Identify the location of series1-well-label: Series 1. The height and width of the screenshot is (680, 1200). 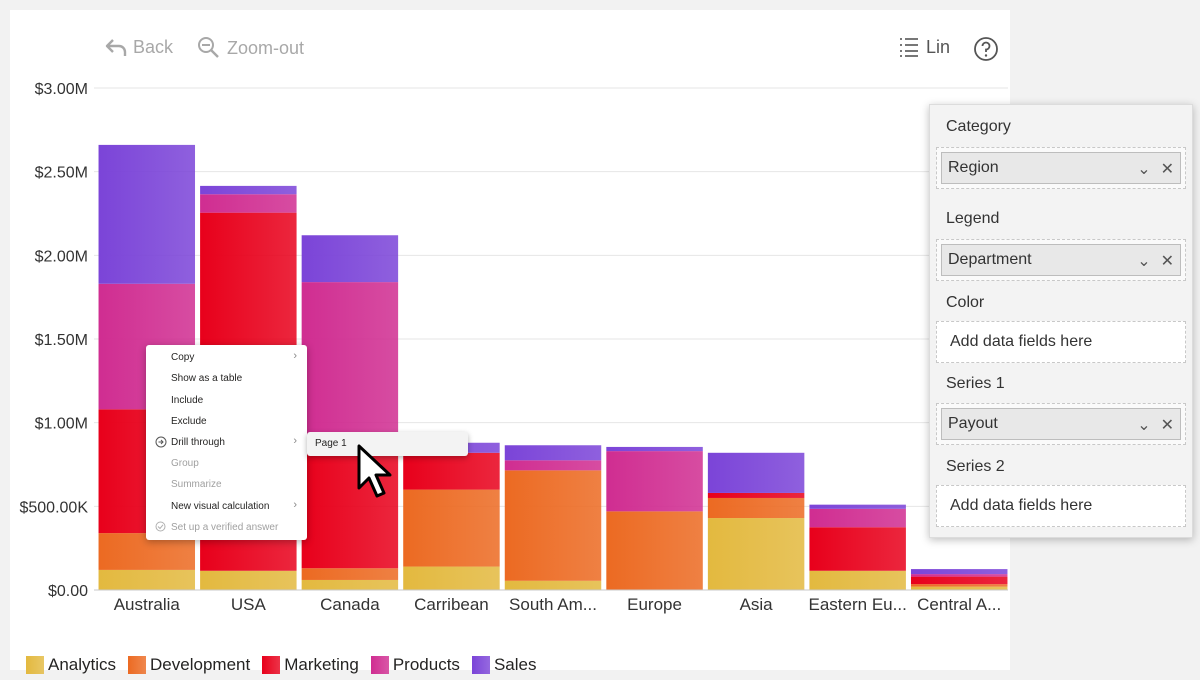
(975, 383).